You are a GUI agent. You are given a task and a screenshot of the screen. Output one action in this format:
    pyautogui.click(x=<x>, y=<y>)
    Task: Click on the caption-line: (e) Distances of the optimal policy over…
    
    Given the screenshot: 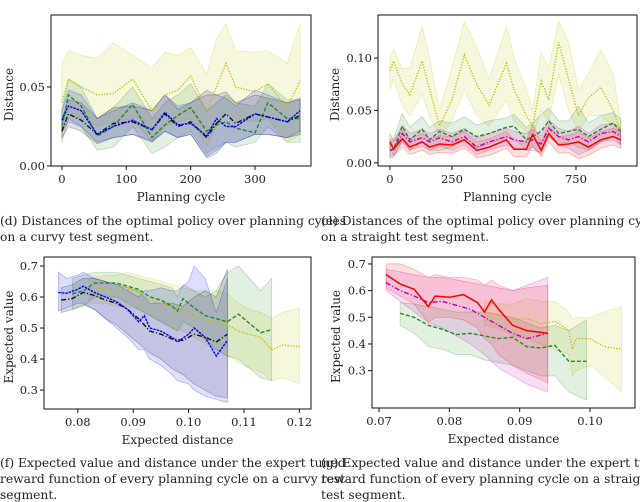 What is the action you would take?
    pyautogui.click(x=480, y=221)
    